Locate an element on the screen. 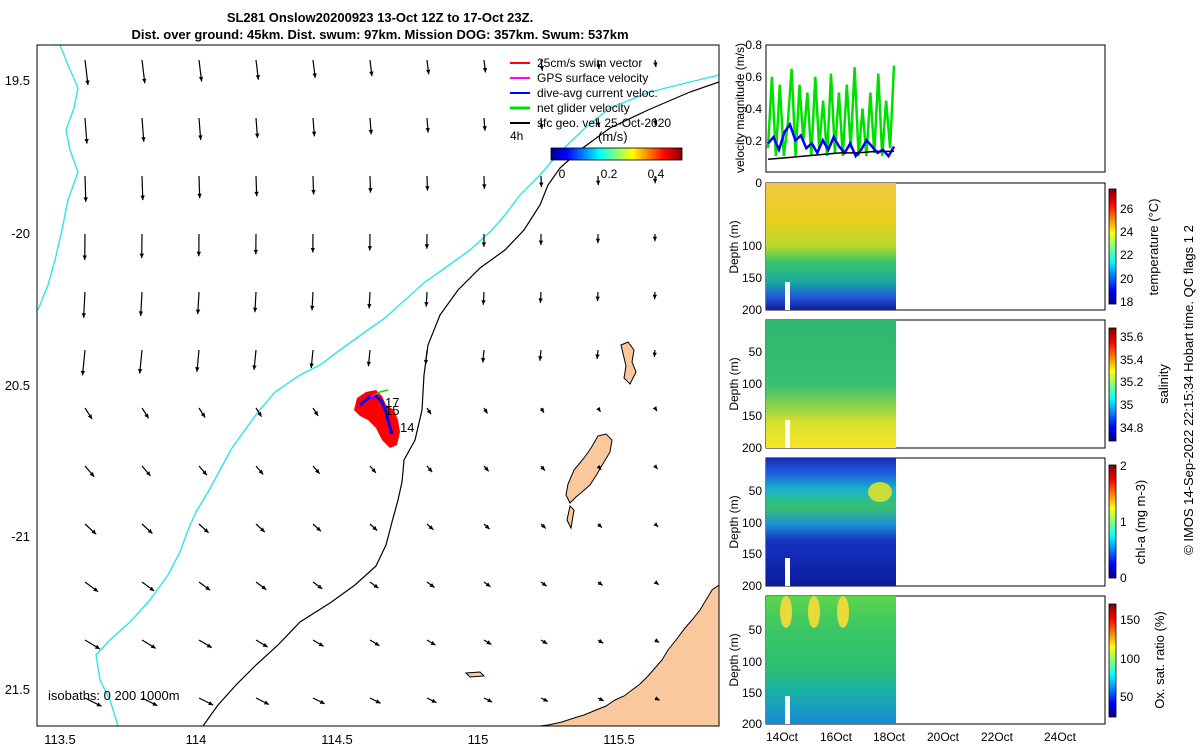 The width and height of the screenshot is (1200, 747). map-ytick-20.5: 20.5 is located at coordinates (17, 385).